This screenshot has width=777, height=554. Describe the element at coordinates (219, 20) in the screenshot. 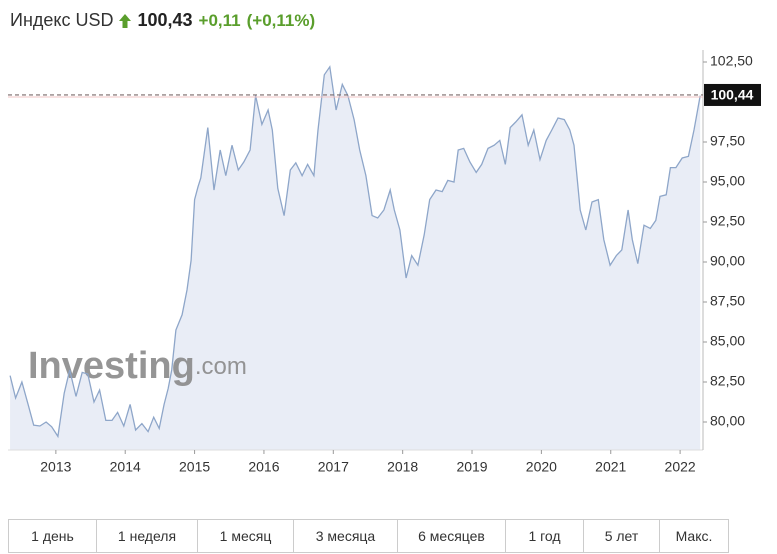

I see `change: +0,11` at that location.